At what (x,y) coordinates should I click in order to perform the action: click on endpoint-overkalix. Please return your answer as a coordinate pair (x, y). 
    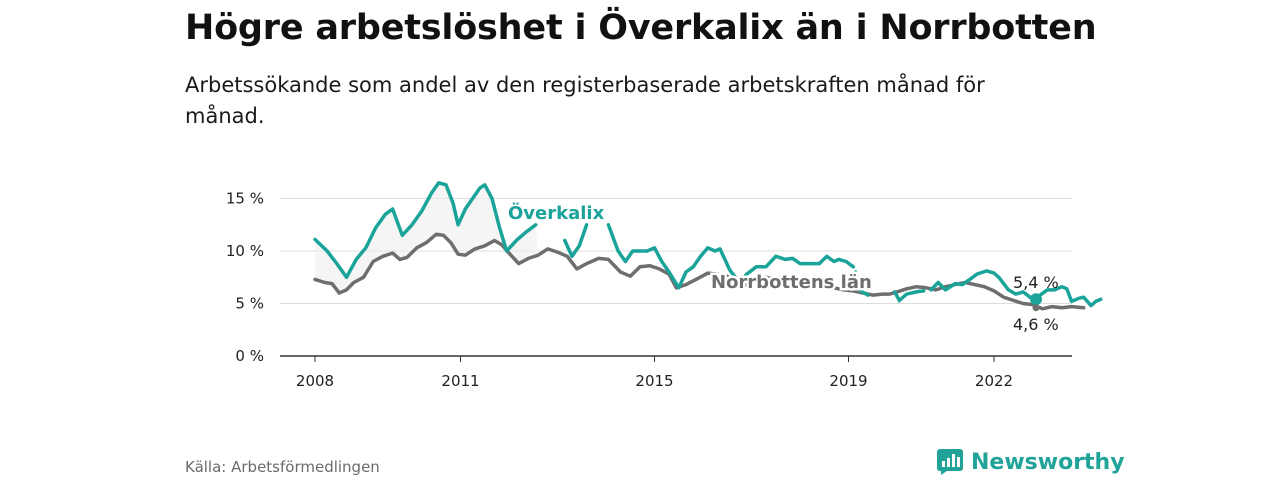
    Looking at the image, I should click on (1036, 299).